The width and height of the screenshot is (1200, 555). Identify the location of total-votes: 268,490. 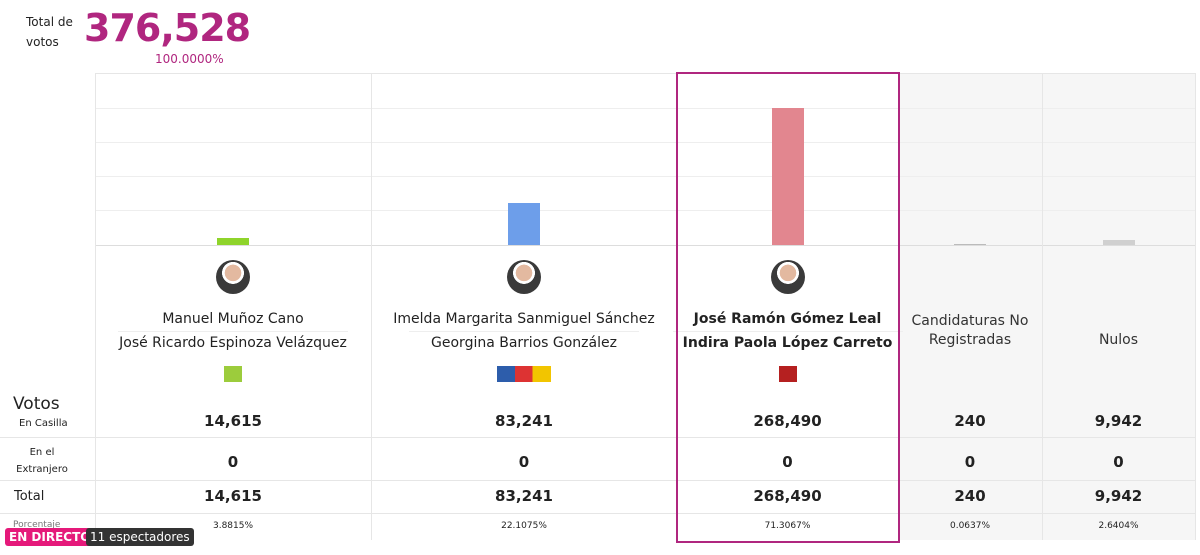
(787, 496).